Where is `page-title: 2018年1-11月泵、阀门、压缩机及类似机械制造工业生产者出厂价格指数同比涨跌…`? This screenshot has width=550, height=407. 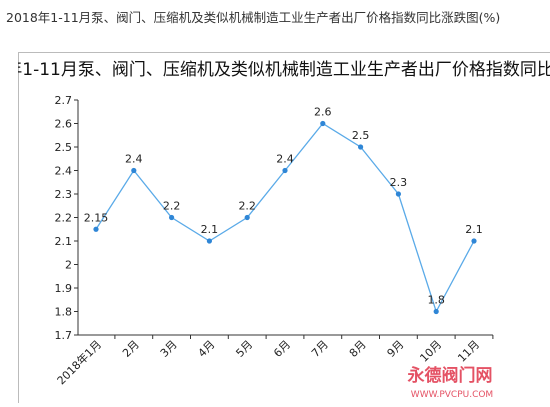 page-title: 2018年1-11月泵、阀门、压缩机及类似机械制造工业生产者出厂价格指数同比涨跌… is located at coordinates (253, 17).